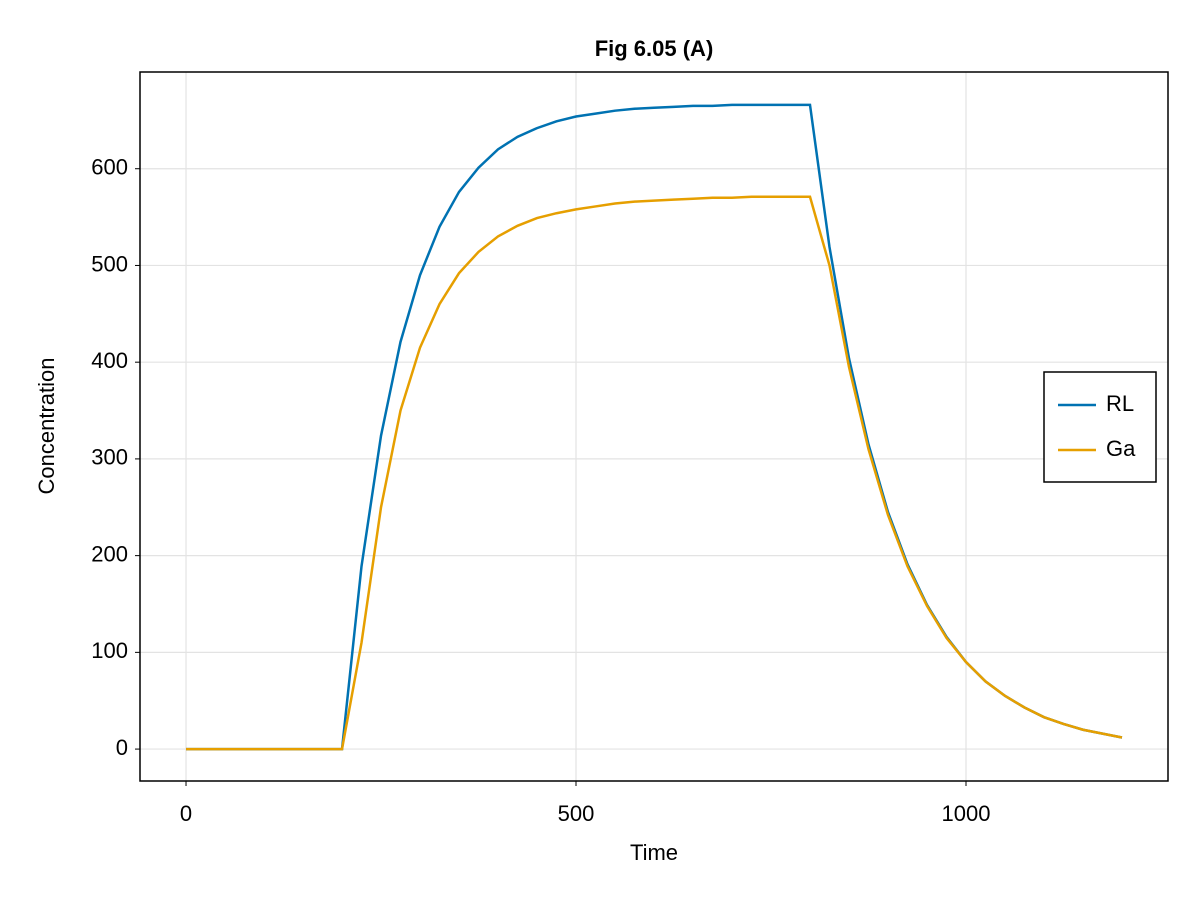  What do you see at coordinates (576, 813) in the screenshot?
I see `x-tick-label: 500` at bounding box center [576, 813].